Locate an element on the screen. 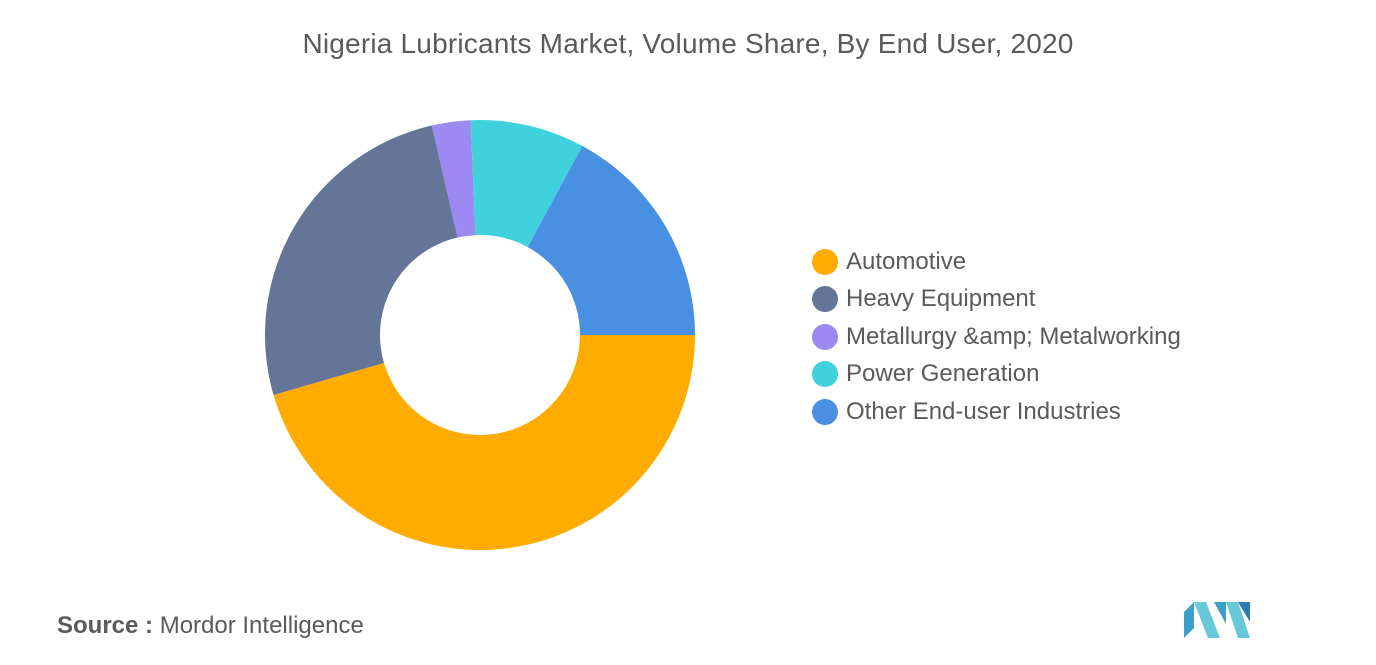 This screenshot has height=665, width=1376. legend-item-metallurgy: Metallurgy &amp; Metalworking is located at coordinates (996, 337).